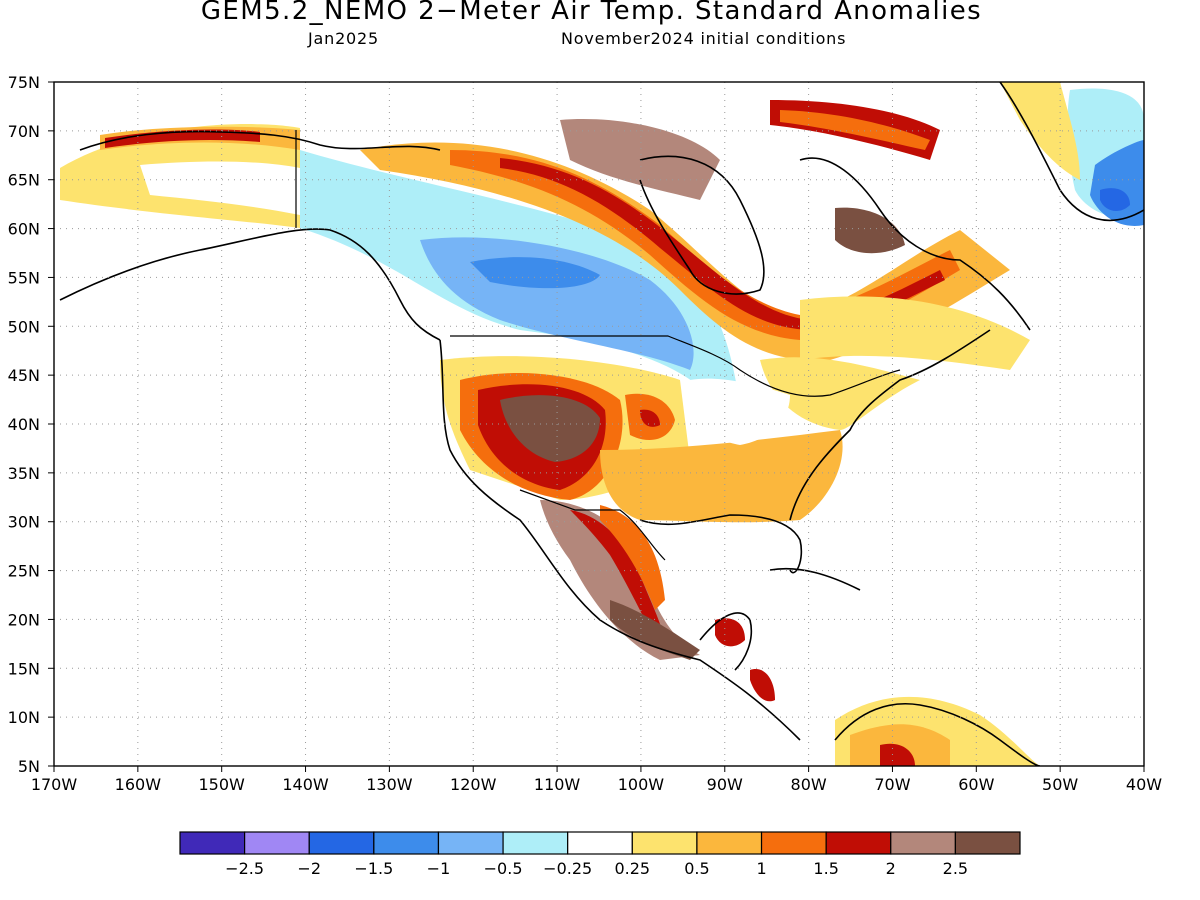 This screenshot has width=1200, height=900. I want to click on colorbar-label: 2, so click(891, 868).